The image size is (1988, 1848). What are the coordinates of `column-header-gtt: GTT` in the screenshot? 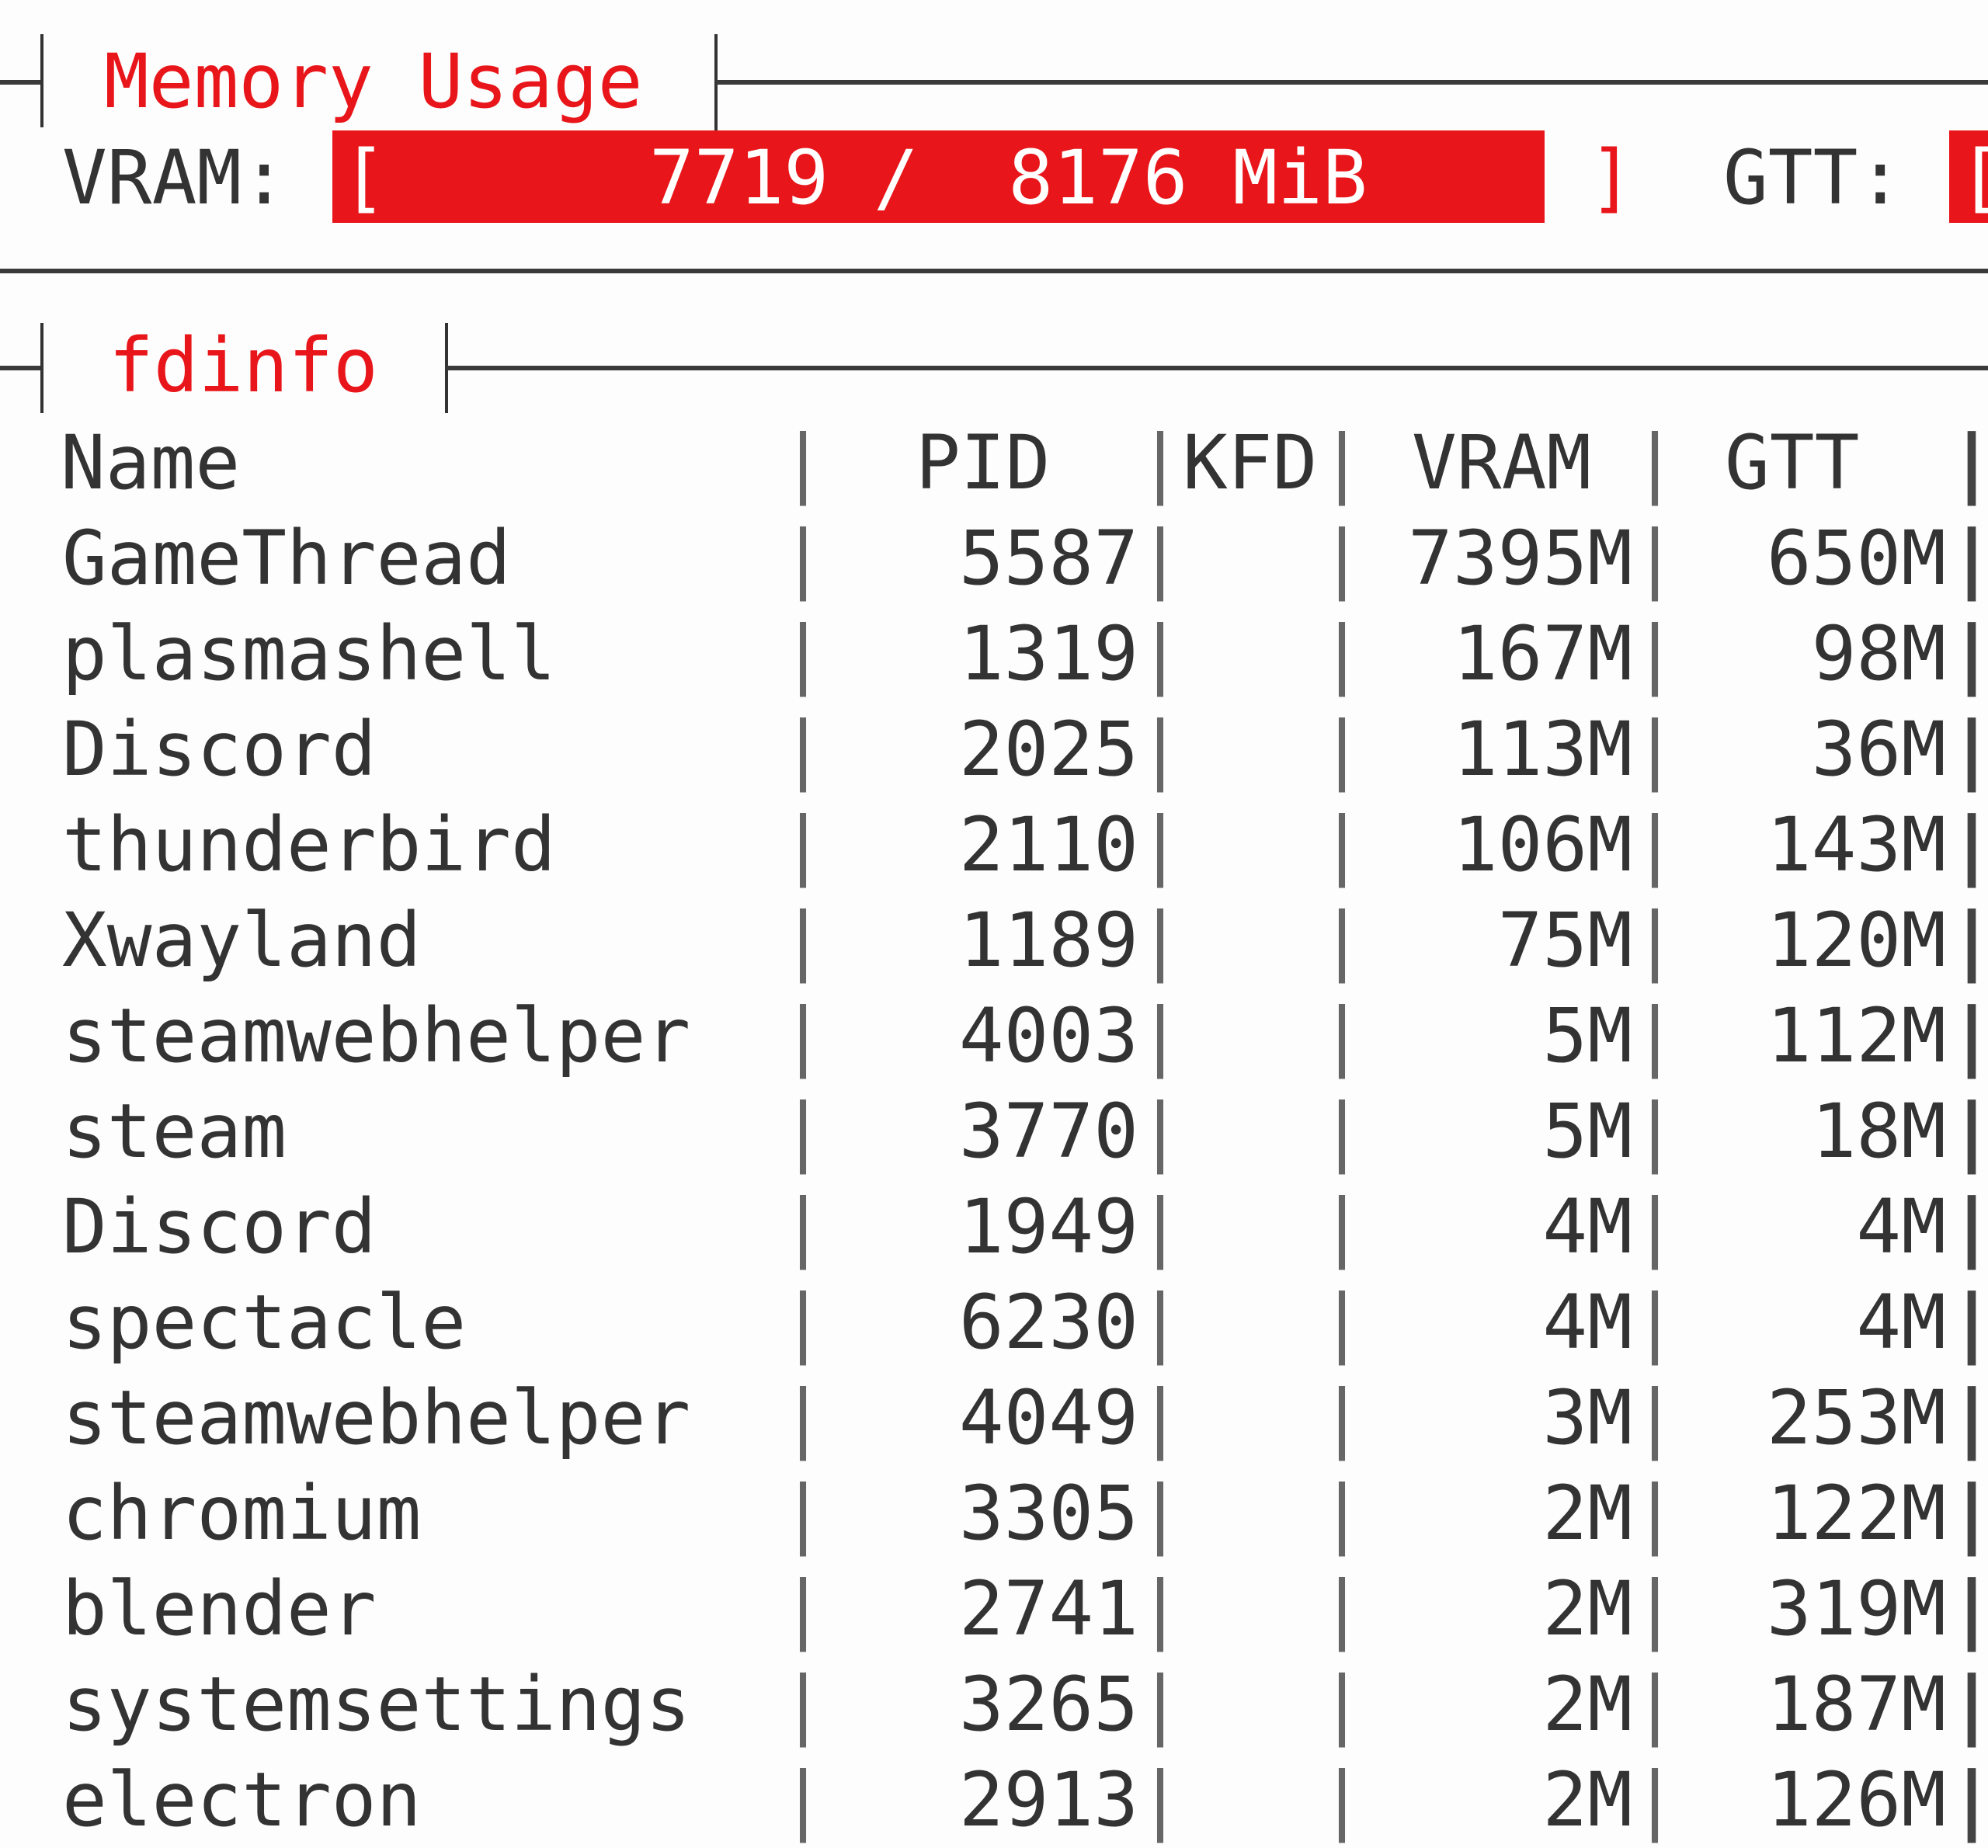 It's located at (1792, 462).